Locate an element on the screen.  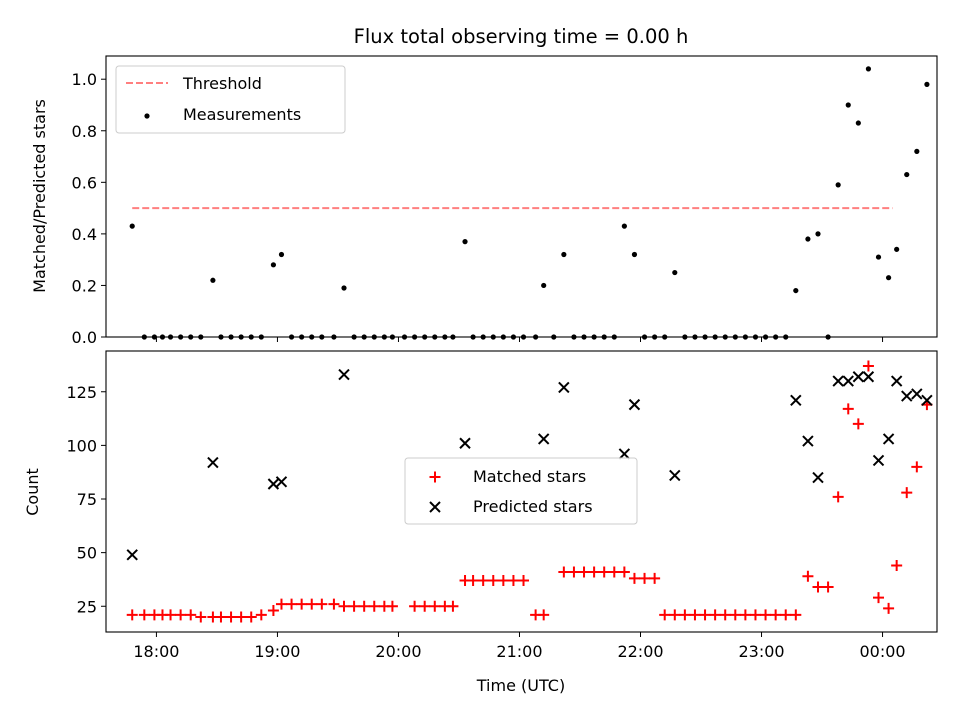
x-tick-label: 23:00 is located at coordinates (761, 651).